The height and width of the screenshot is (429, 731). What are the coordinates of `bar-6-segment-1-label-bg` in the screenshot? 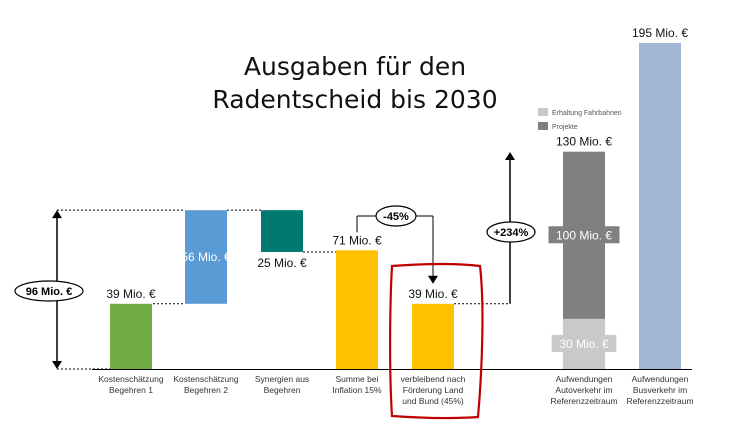 It's located at (584, 343).